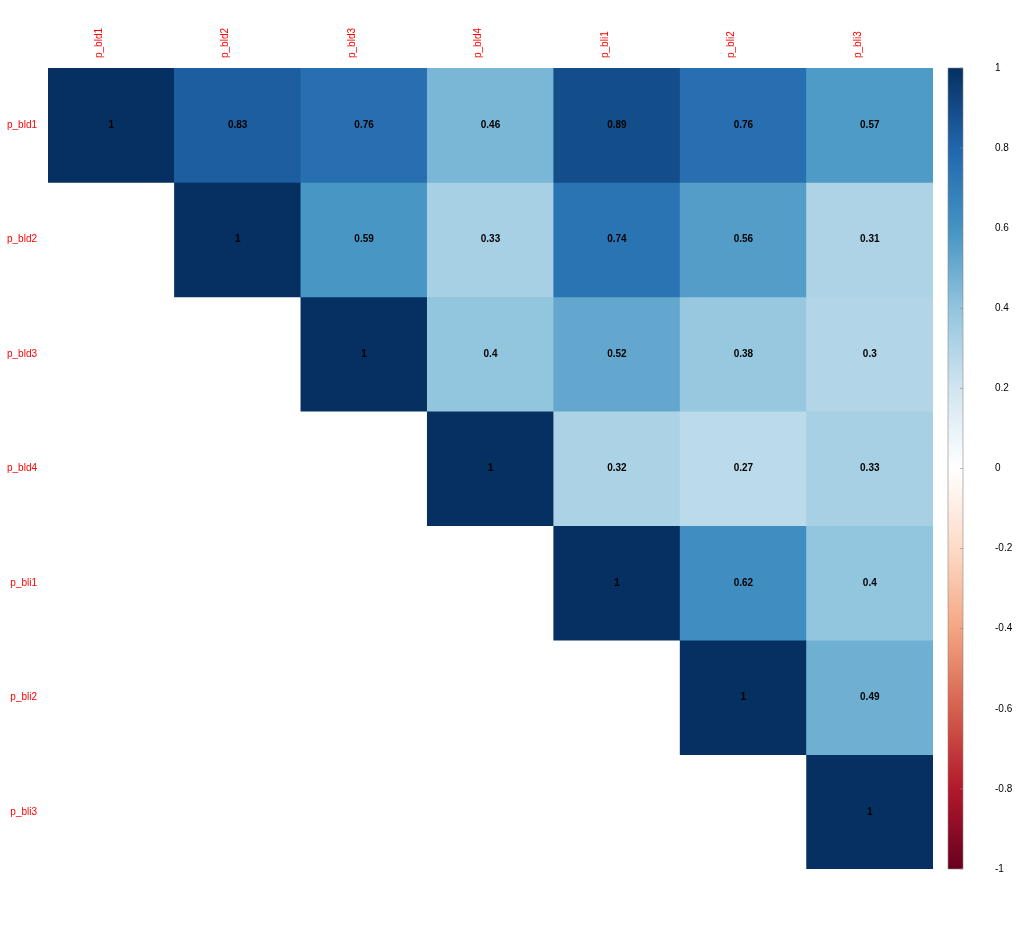  I want to click on color-bar-label: 0.8, so click(1002, 147).